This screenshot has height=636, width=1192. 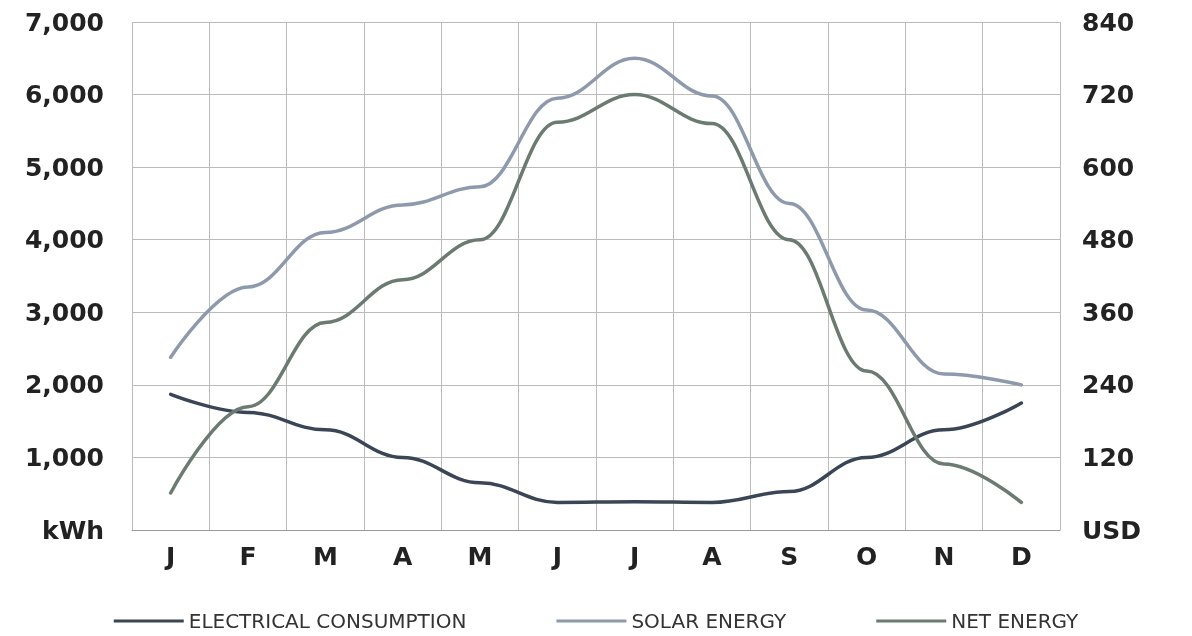 What do you see at coordinates (1108, 385) in the screenshot?
I see `y2-tick-label: 240` at bounding box center [1108, 385].